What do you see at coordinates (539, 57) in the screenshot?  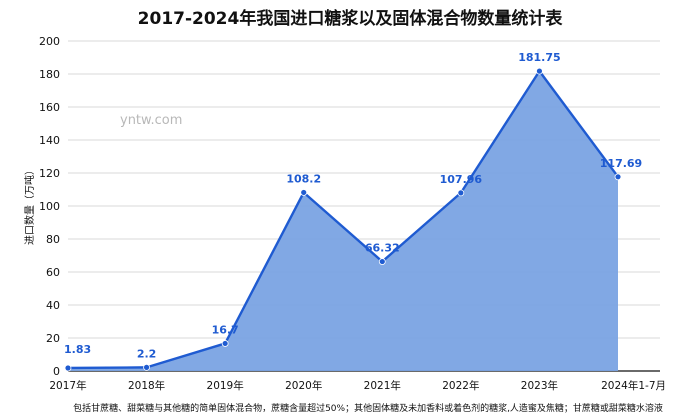 I see `data-label: 181.75` at bounding box center [539, 57].